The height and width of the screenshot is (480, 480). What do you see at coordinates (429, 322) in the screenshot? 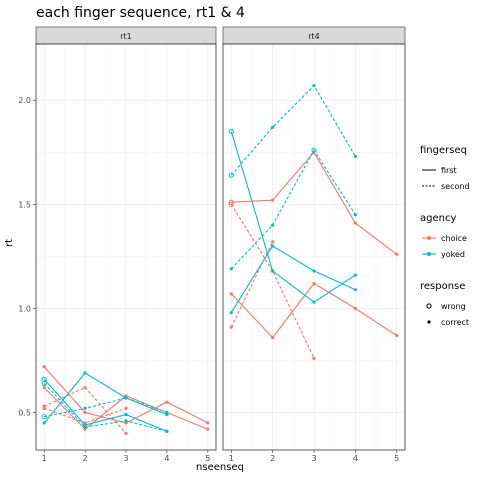
I see `legend-key-filled-circle-icon` at bounding box center [429, 322].